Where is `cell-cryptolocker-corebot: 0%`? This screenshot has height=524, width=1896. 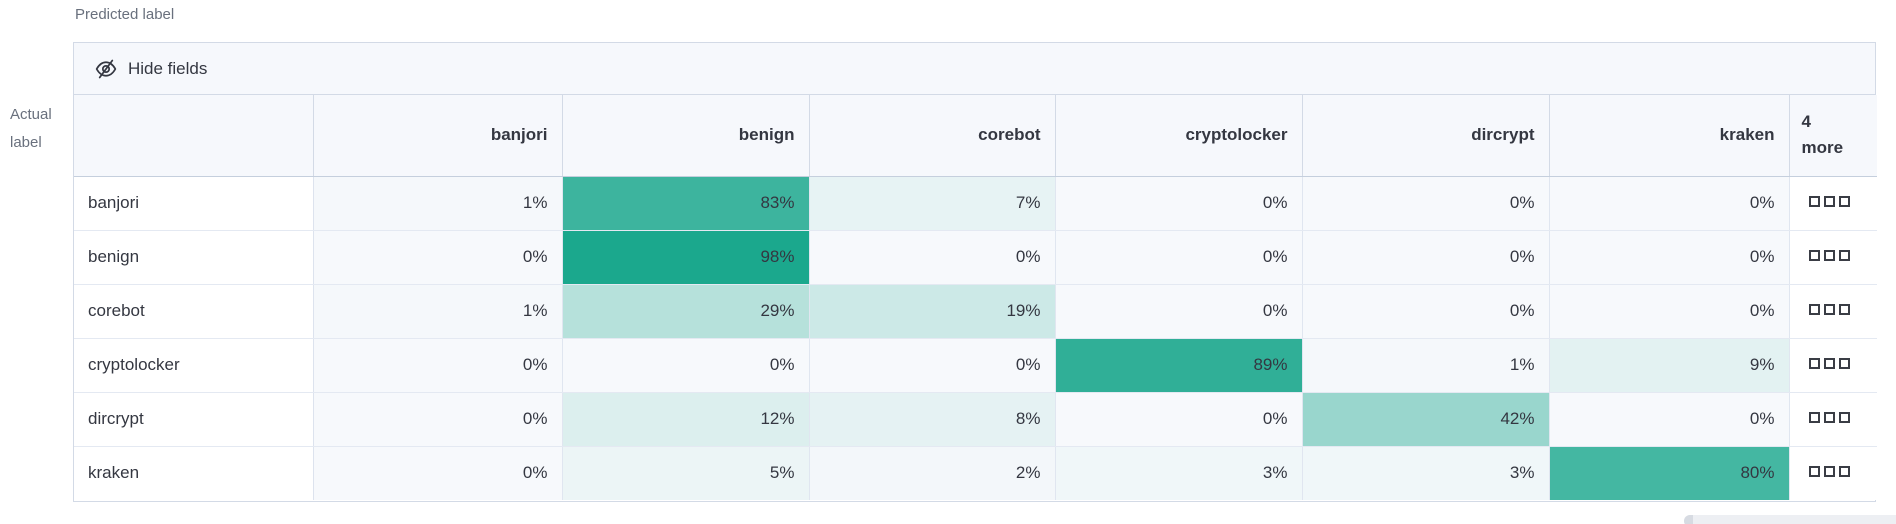 cell-cryptolocker-corebot: 0% is located at coordinates (932, 365).